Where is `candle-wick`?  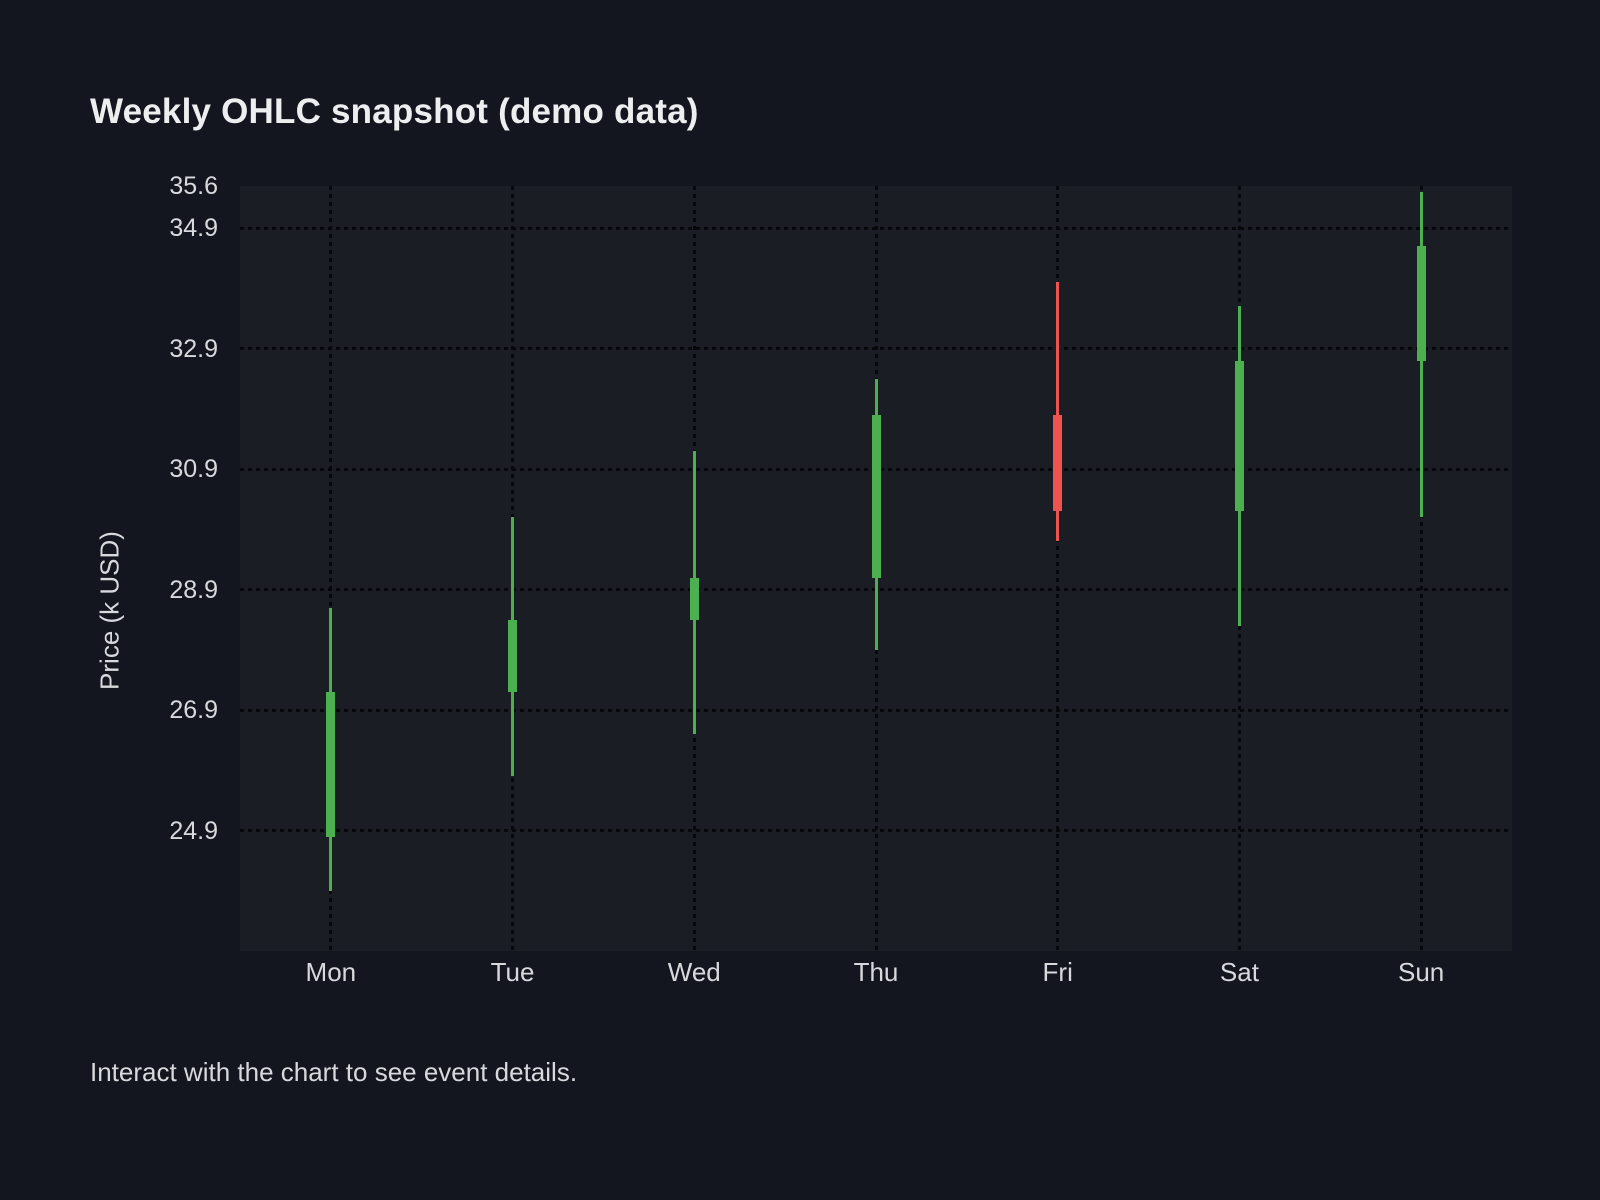
candle-wick is located at coordinates (1058, 412).